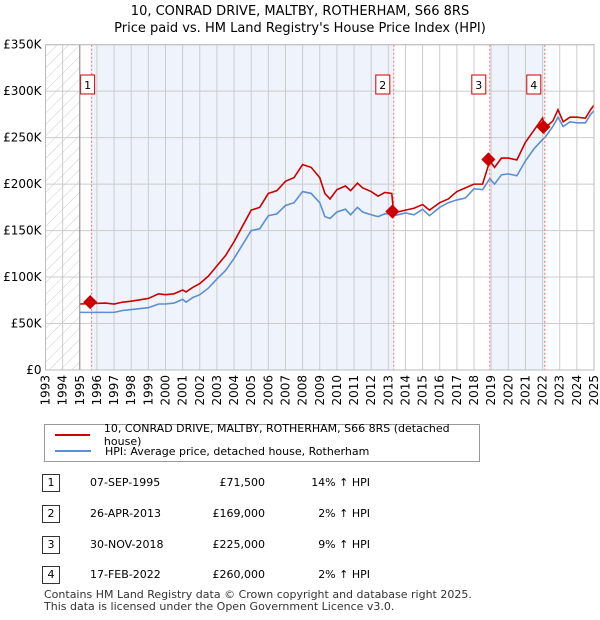 The height and width of the screenshot is (620, 600). What do you see at coordinates (23, 184) in the screenshot?
I see `y-tick-label: £200K` at bounding box center [23, 184].